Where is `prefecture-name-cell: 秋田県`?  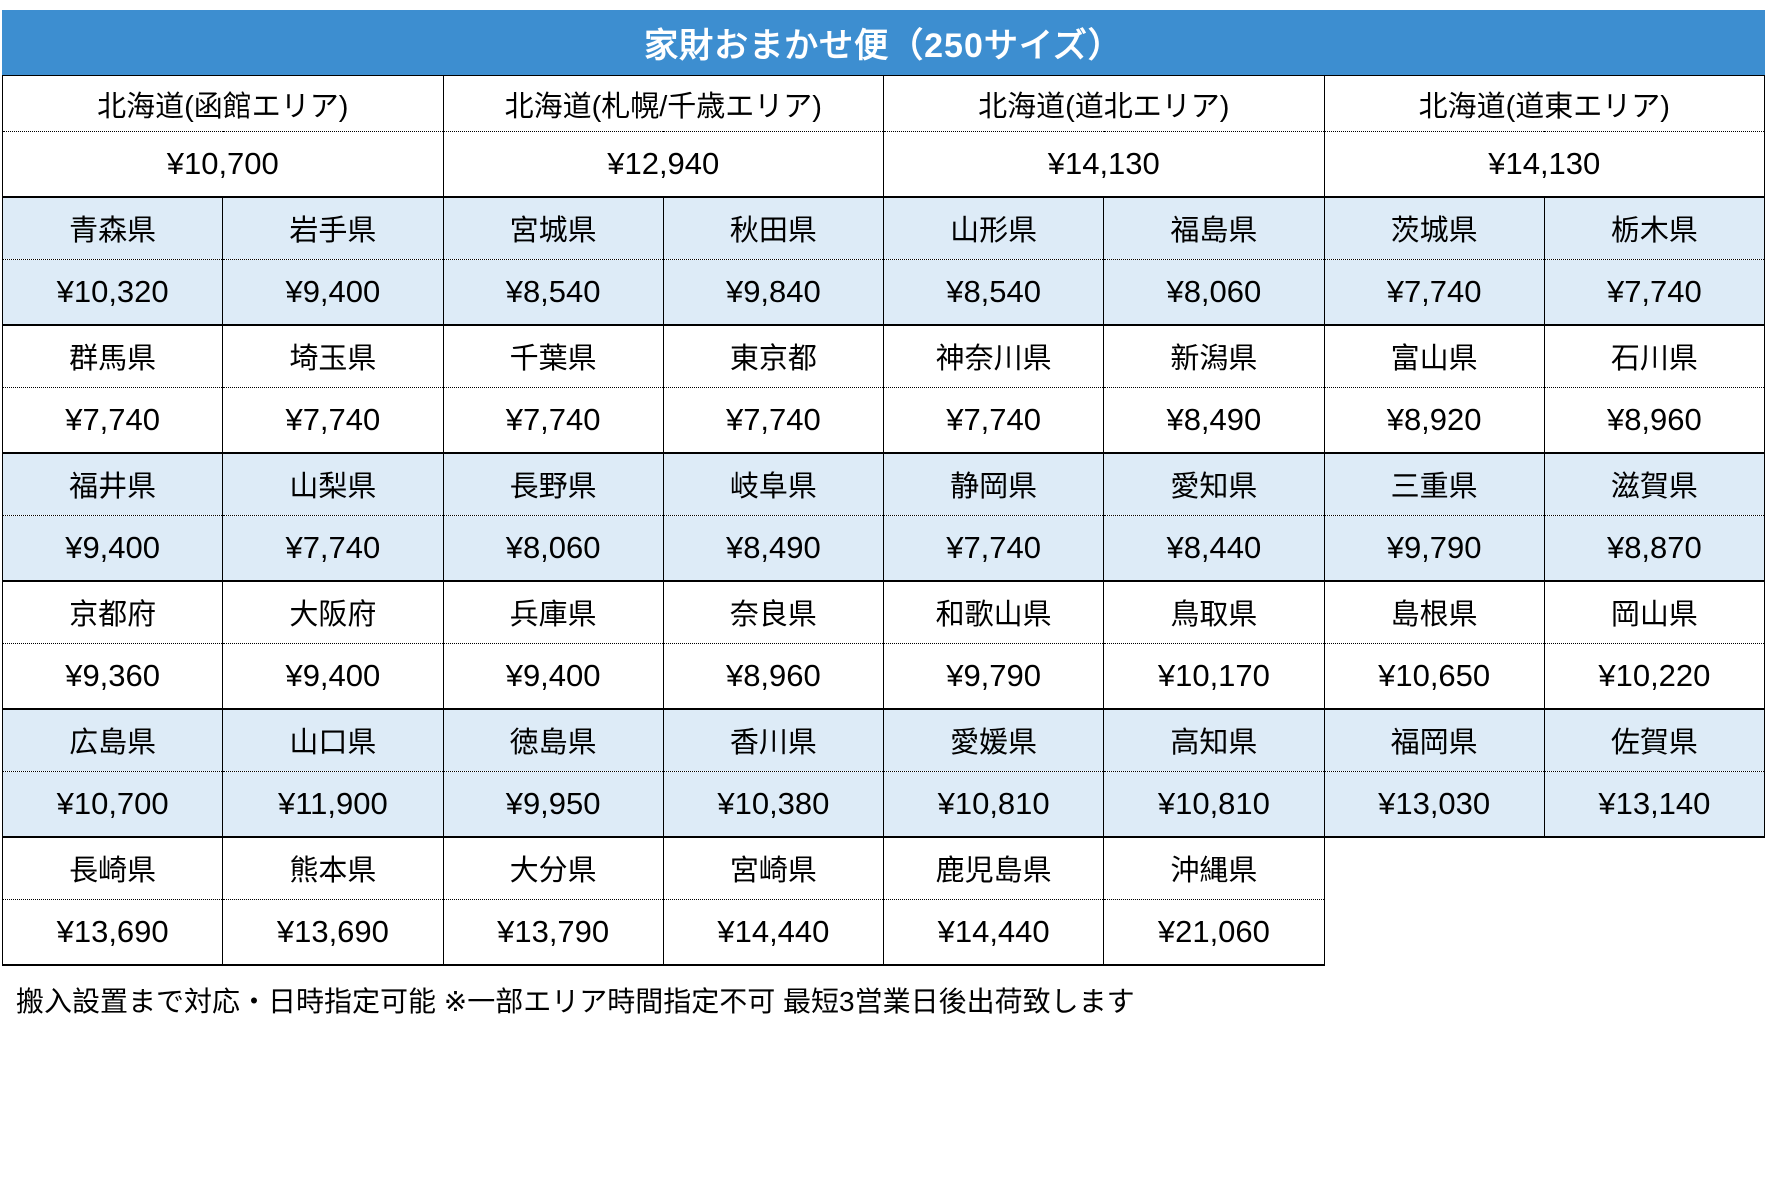
prefecture-name-cell: 秋田県 is located at coordinates (773, 227).